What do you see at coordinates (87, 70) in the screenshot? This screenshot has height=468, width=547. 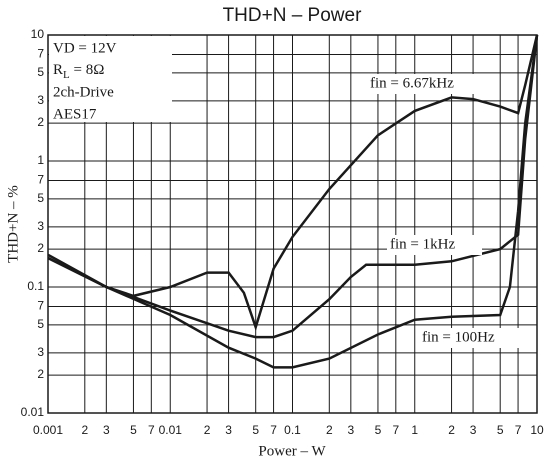 I see `condition-value: = 8Ω` at bounding box center [87, 70].